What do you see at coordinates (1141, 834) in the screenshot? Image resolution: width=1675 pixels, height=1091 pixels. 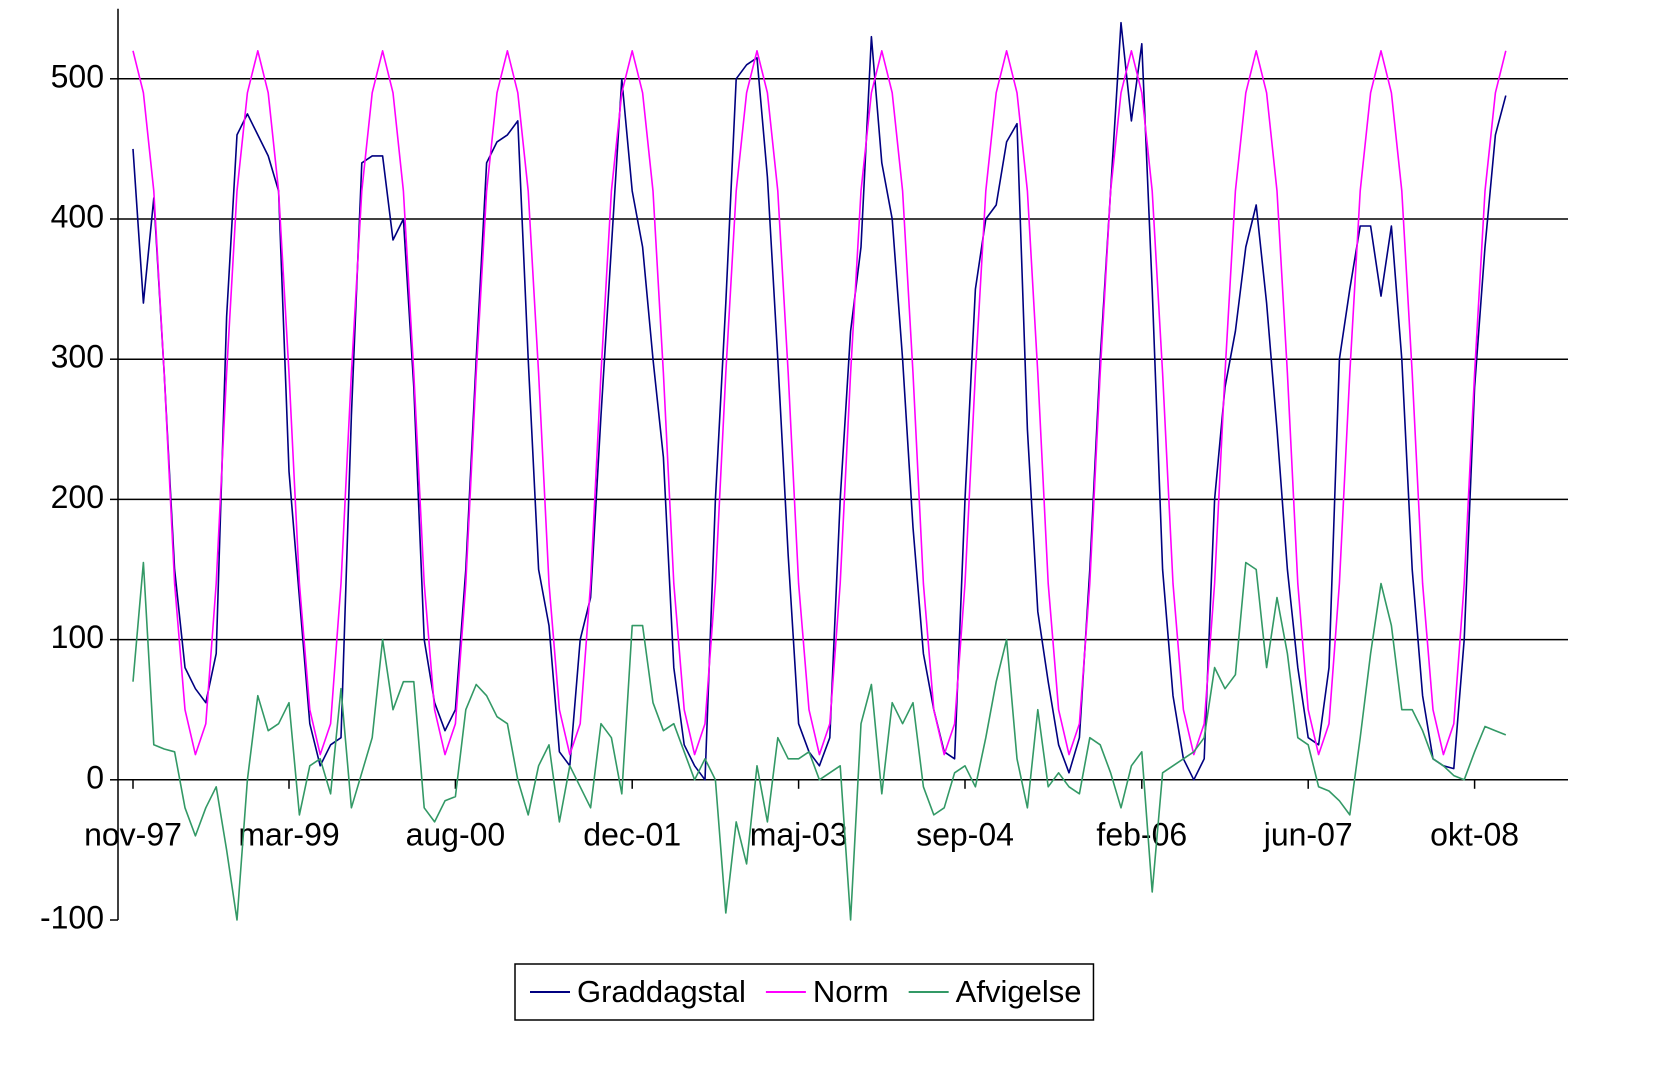 I see `x-tick-label: feb-06` at bounding box center [1141, 834].